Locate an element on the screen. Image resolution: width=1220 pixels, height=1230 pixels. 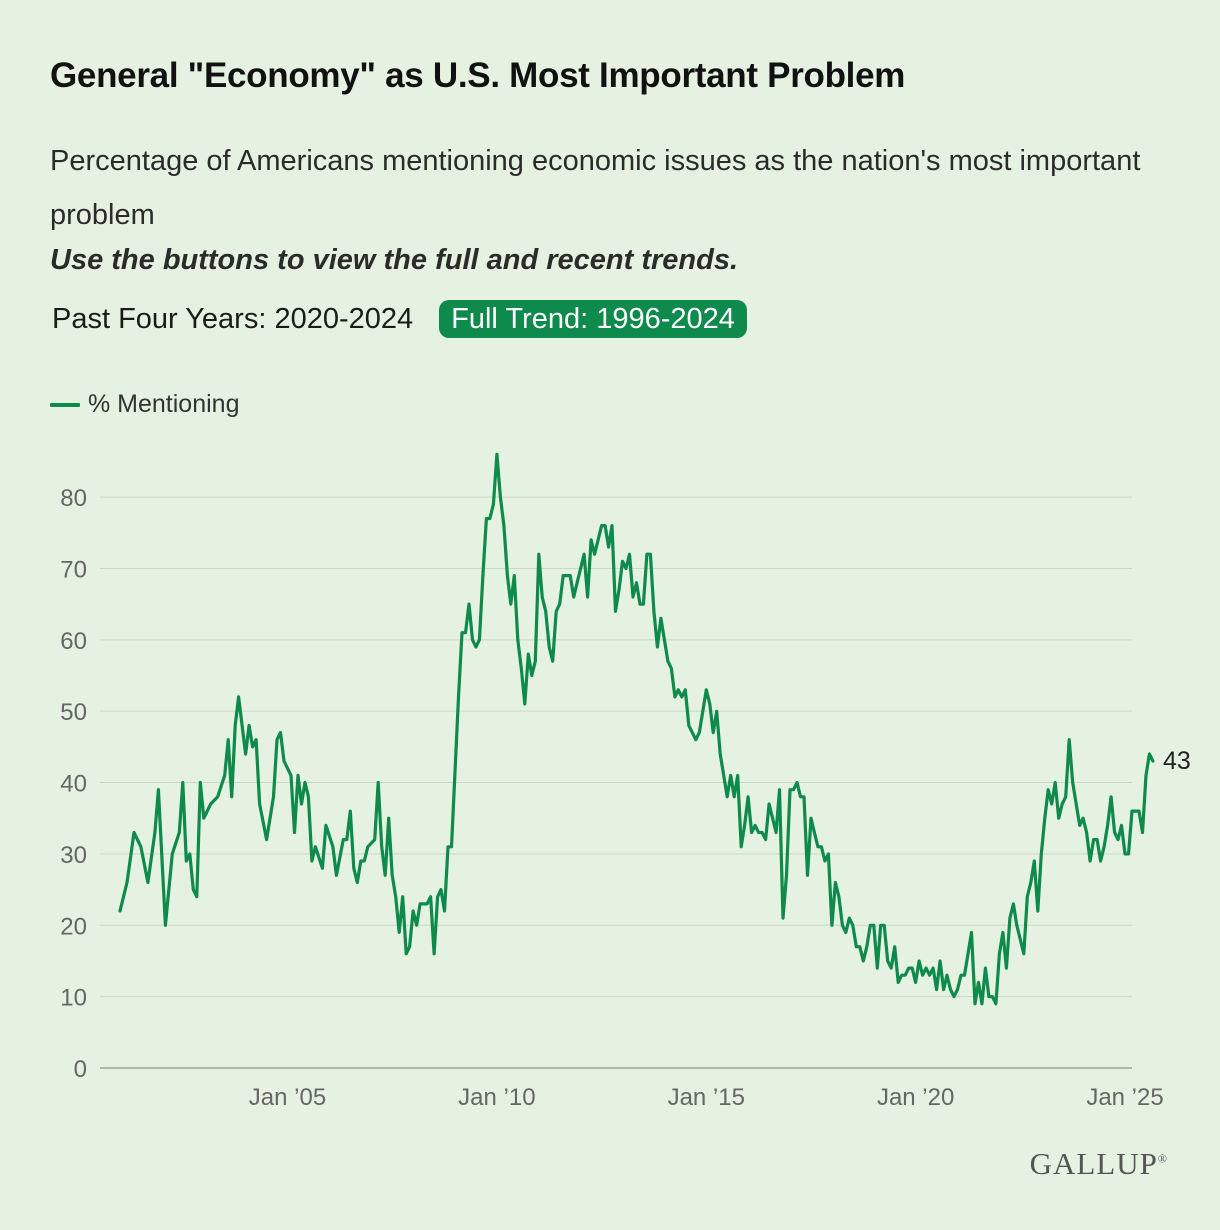
legend-swatch is located at coordinates (65, 404).